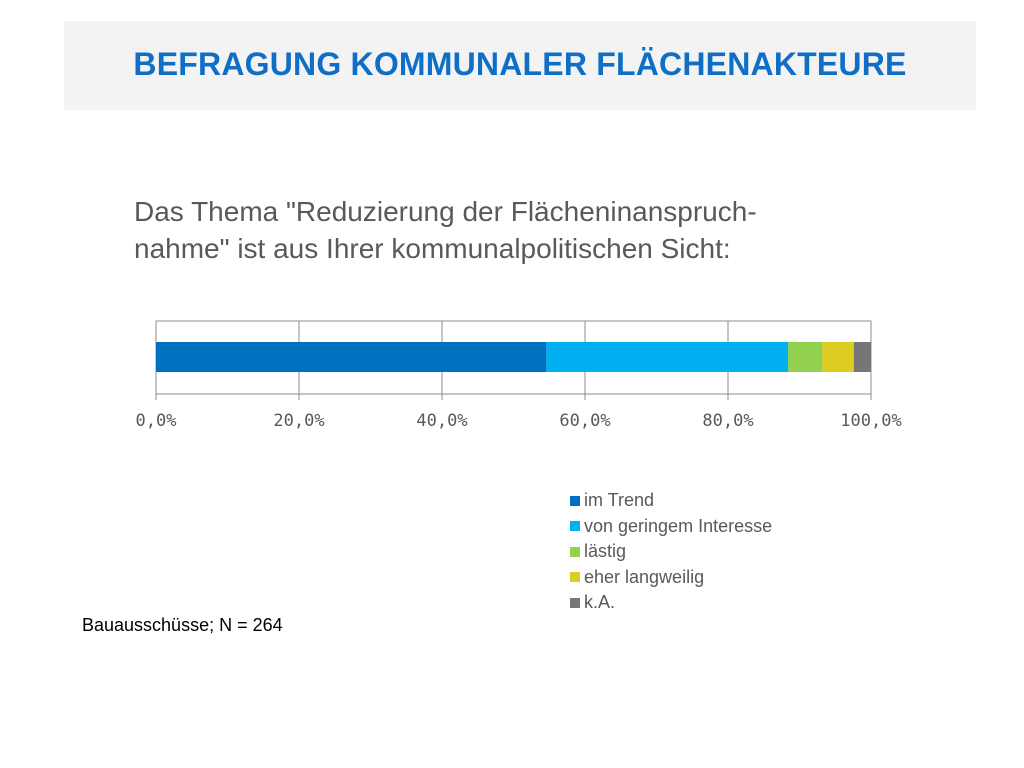 Image resolution: width=1024 pixels, height=768 pixels. I want to click on legend-item: von geringem Interesse, so click(671, 527).